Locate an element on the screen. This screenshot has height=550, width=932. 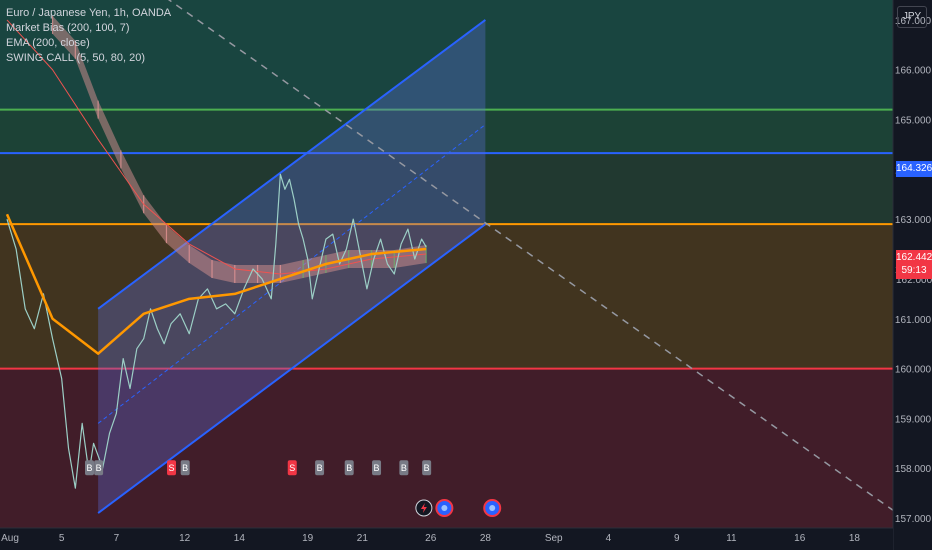
legend-ema: EMA (200, close) is located at coordinates (48, 43).